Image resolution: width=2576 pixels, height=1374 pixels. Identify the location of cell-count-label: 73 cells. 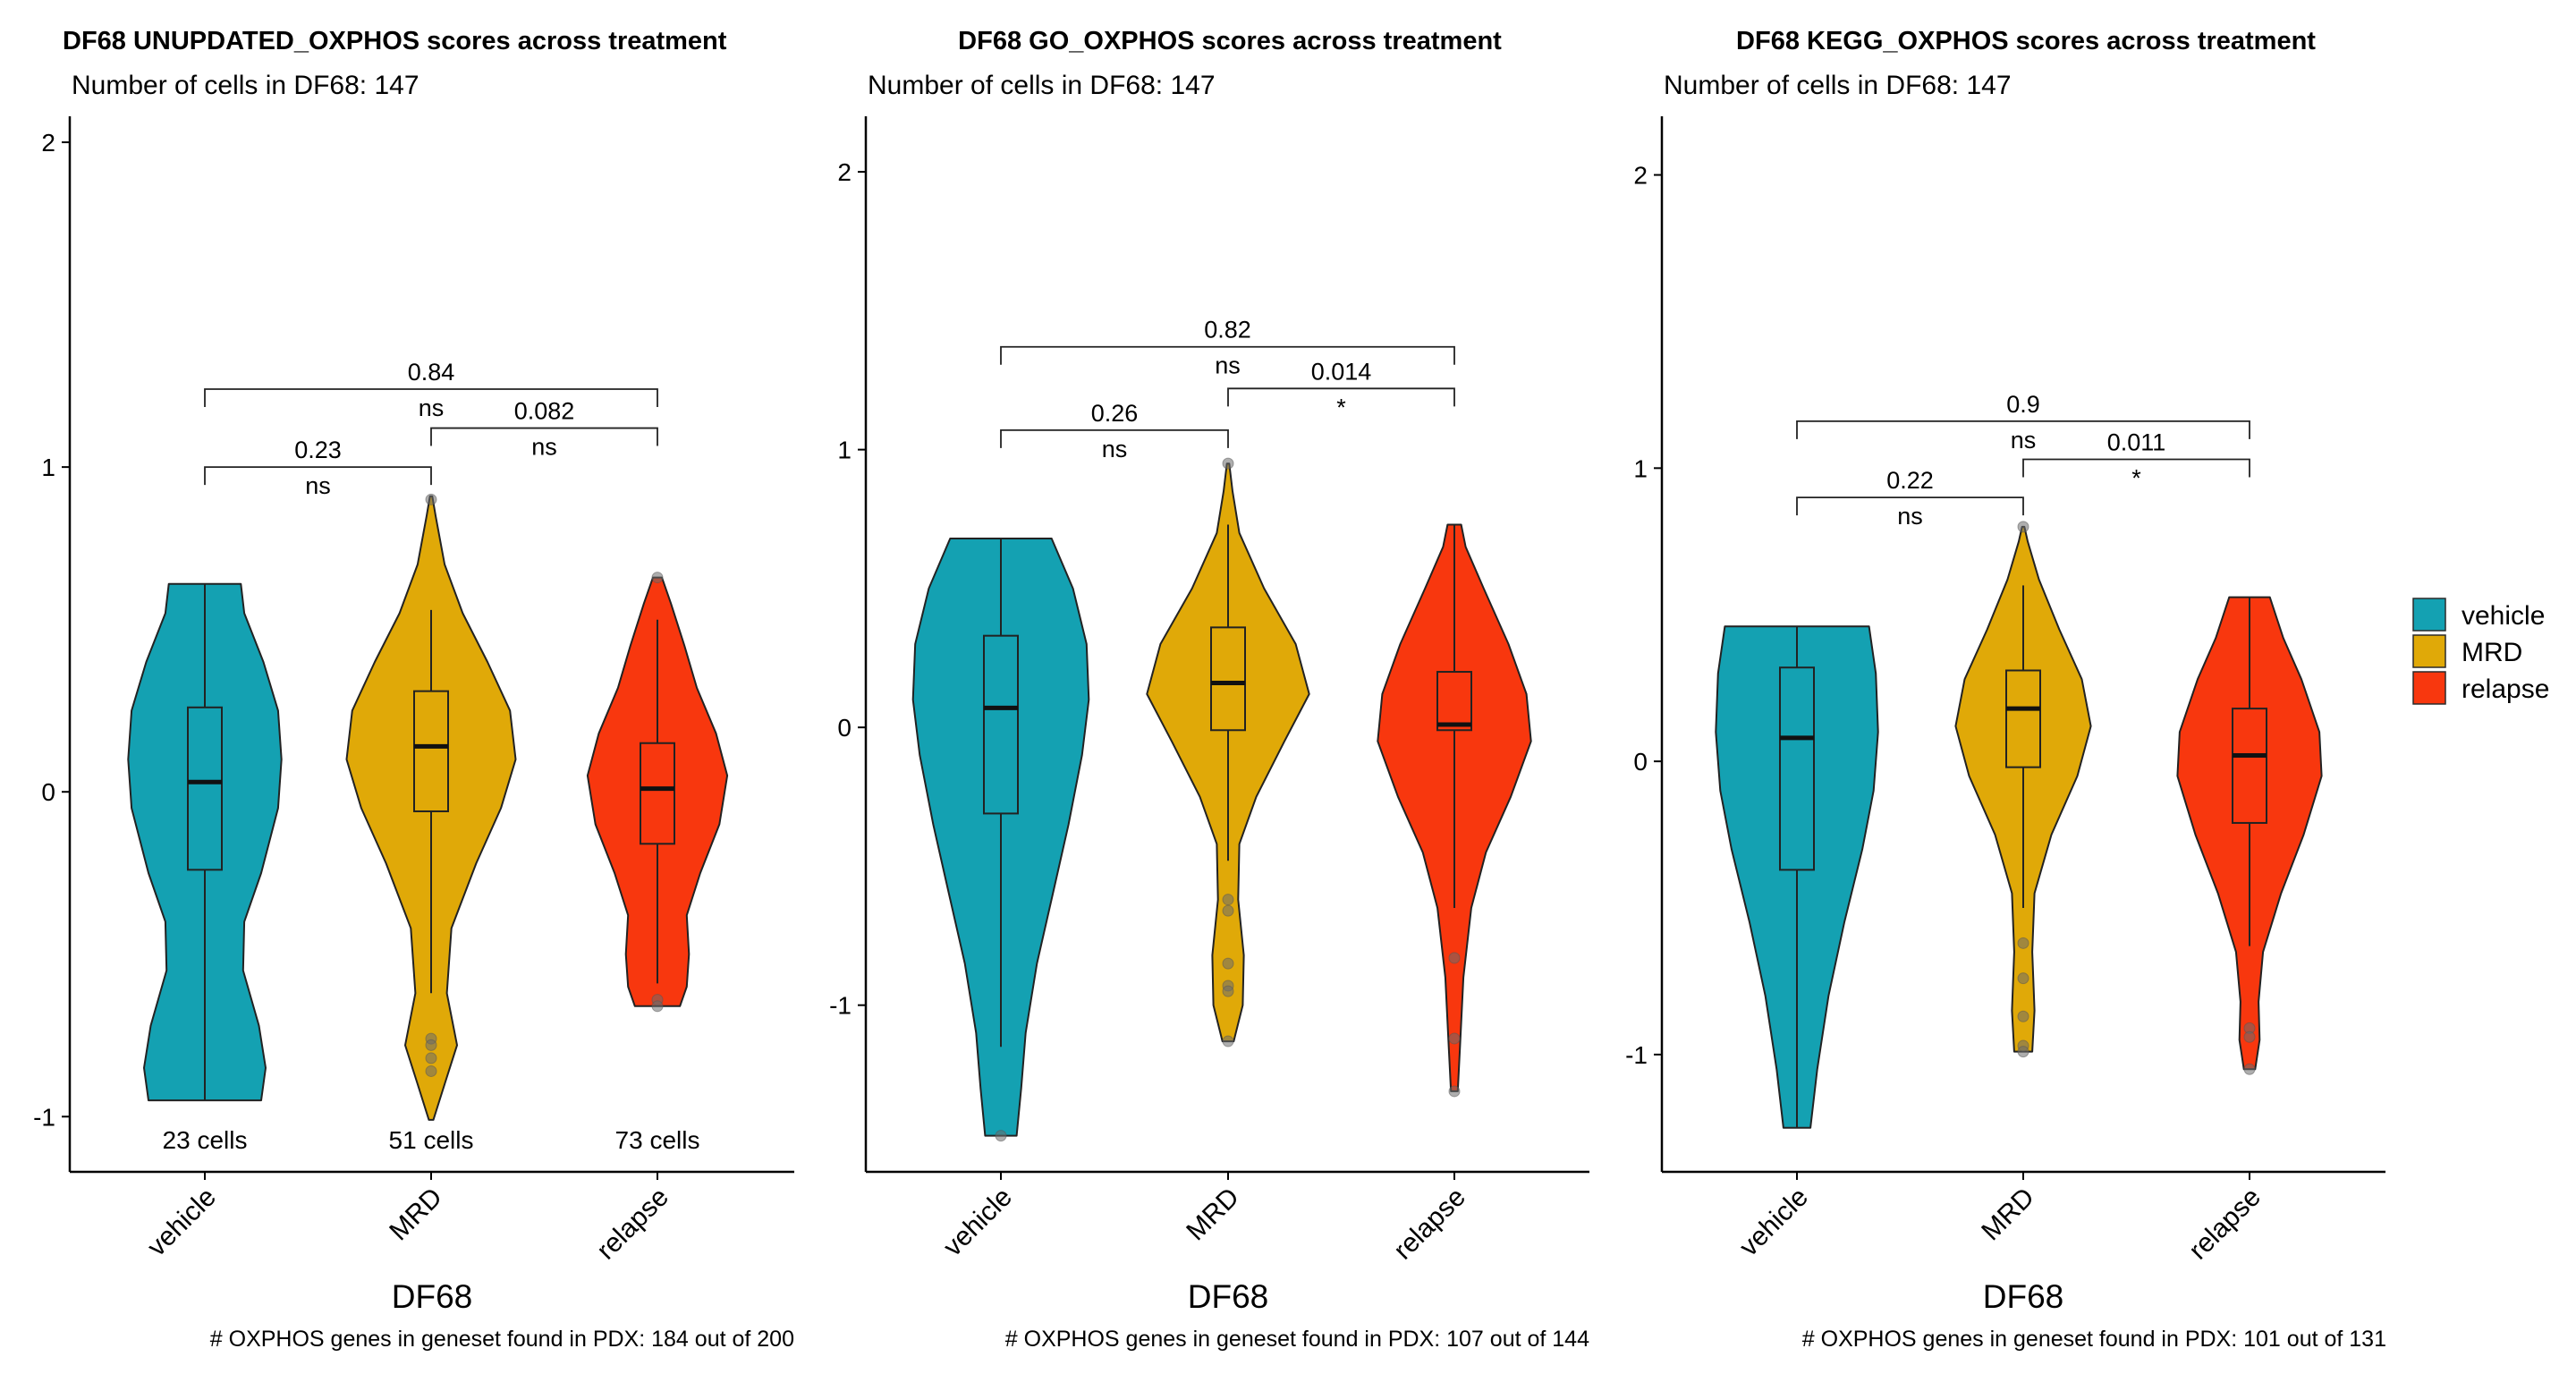
(657, 1140).